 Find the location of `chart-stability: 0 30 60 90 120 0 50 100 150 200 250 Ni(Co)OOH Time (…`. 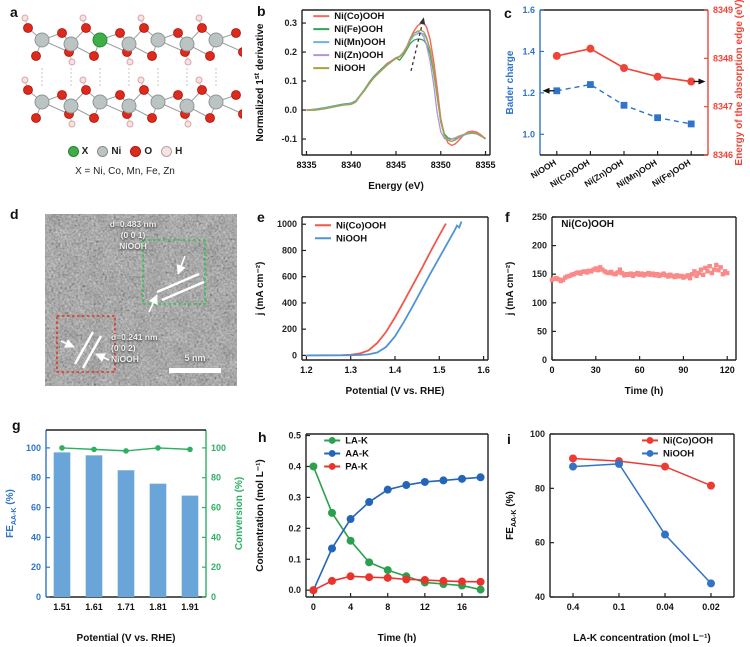

chart-stability: 0 30 60 90 120 0 50 100 150 200 250 Ni(Co)OOH Time (… is located at coordinates (621, 304).